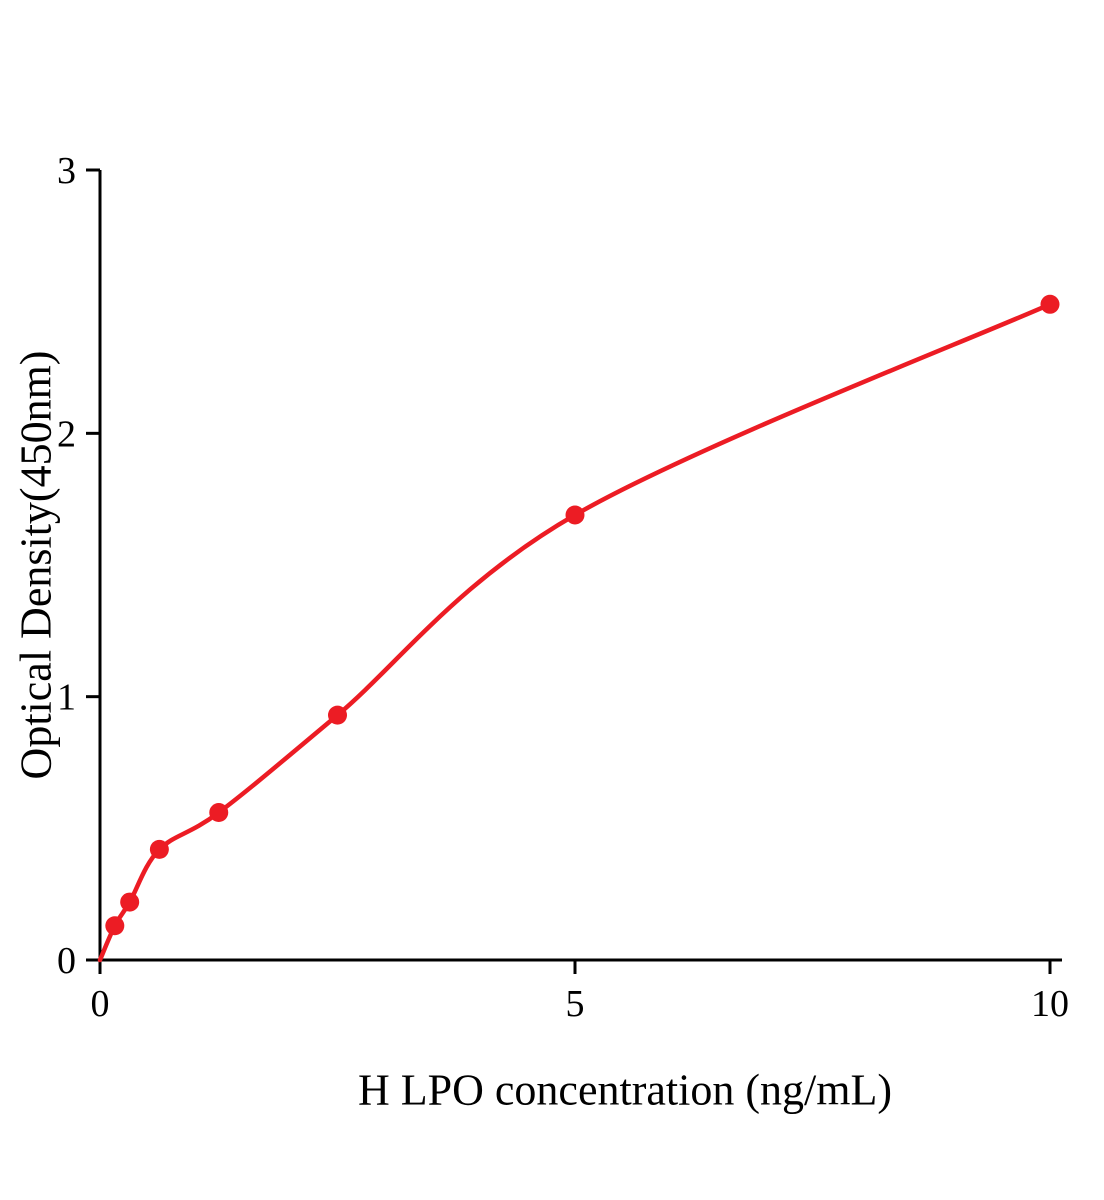 This screenshot has height=1200, width=1104. What do you see at coordinates (575, 1004) in the screenshot?
I see `x-tick-label: 5` at bounding box center [575, 1004].